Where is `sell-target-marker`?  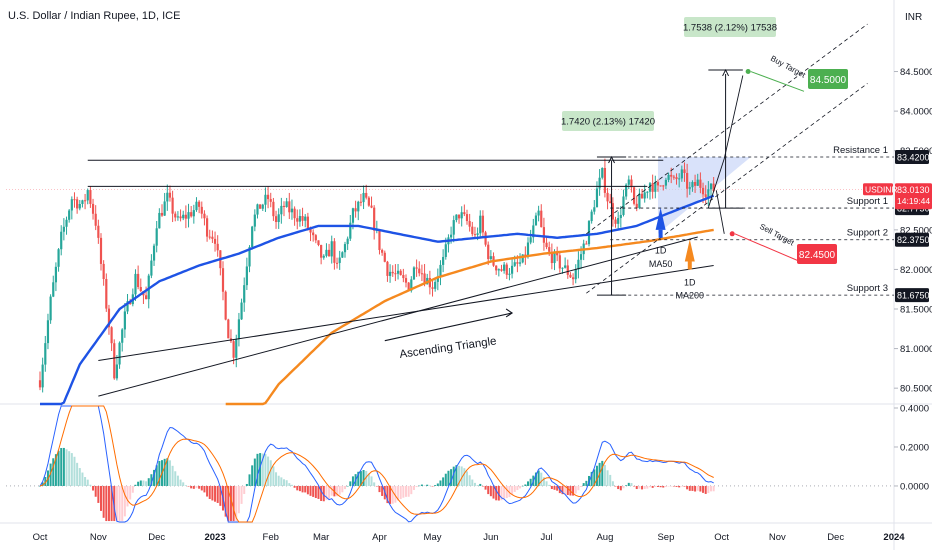
sell-target-marker is located at coordinates (732, 234).